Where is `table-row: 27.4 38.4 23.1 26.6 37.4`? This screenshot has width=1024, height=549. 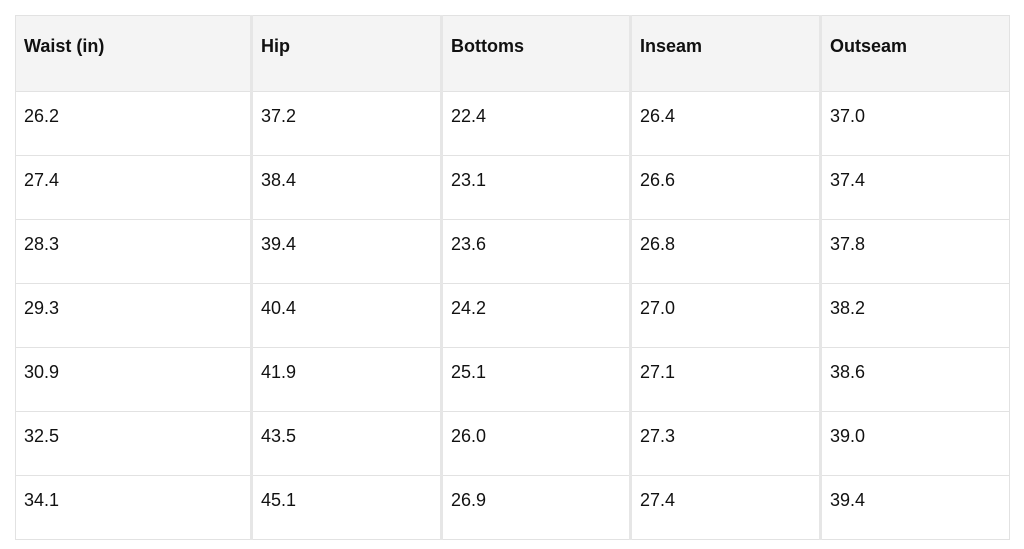 table-row: 27.4 38.4 23.1 26.6 37.4 is located at coordinates (512, 187).